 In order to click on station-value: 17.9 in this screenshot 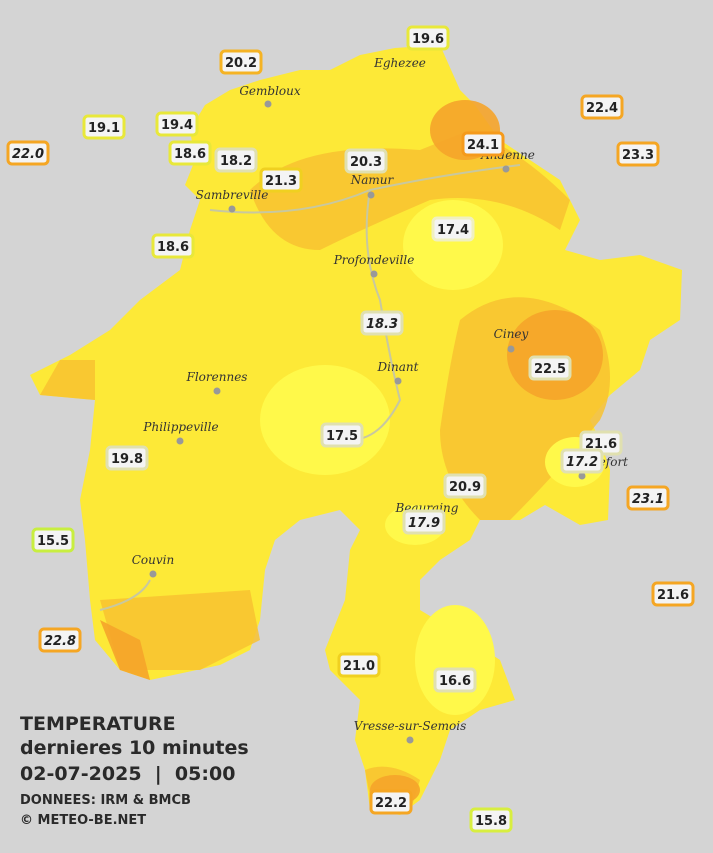, I will do `click(424, 523)`.